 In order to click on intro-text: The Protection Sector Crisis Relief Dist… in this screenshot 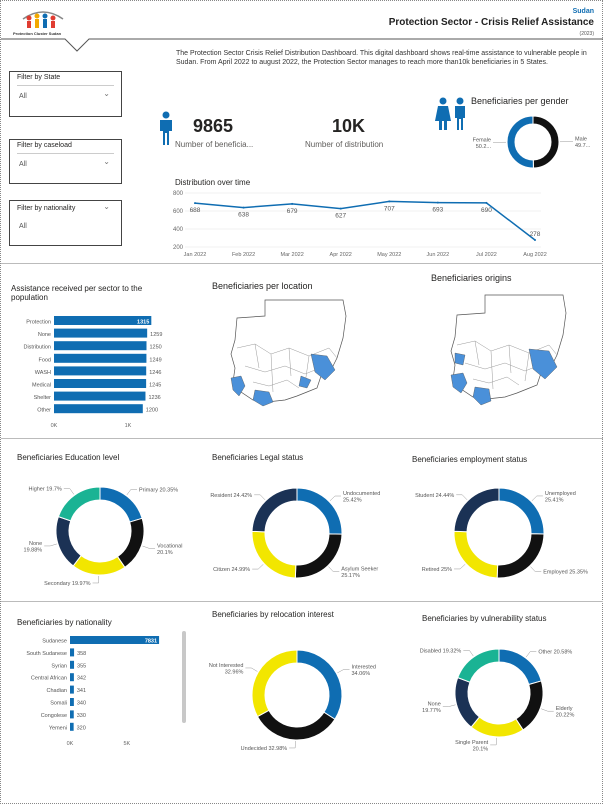, I will do `click(381, 58)`.